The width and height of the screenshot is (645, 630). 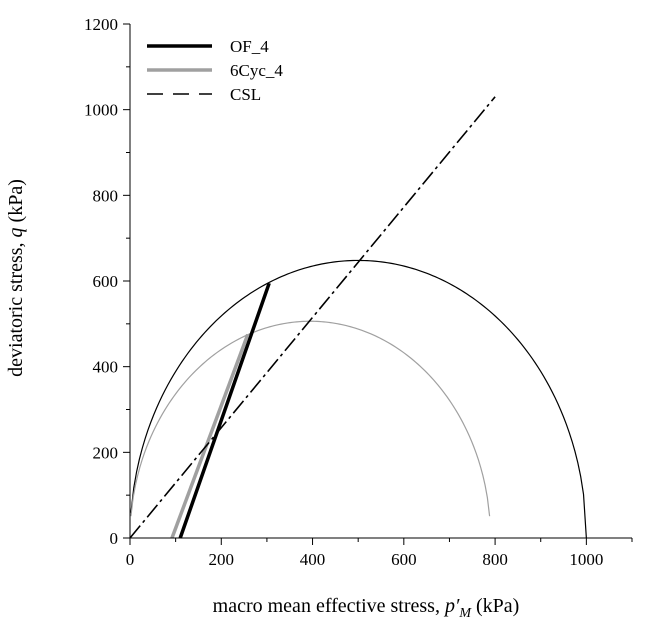 What do you see at coordinates (256, 70) in the screenshot?
I see `legend-label: 6Cyc_4` at bounding box center [256, 70].